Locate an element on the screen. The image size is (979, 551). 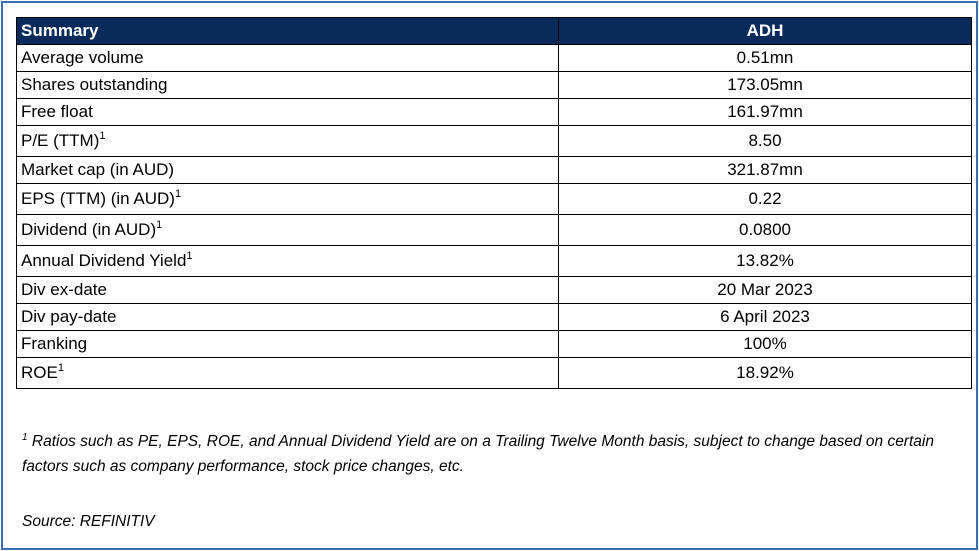
table-row: Annual Dividend Yield1 13.82% is located at coordinates (494, 261).